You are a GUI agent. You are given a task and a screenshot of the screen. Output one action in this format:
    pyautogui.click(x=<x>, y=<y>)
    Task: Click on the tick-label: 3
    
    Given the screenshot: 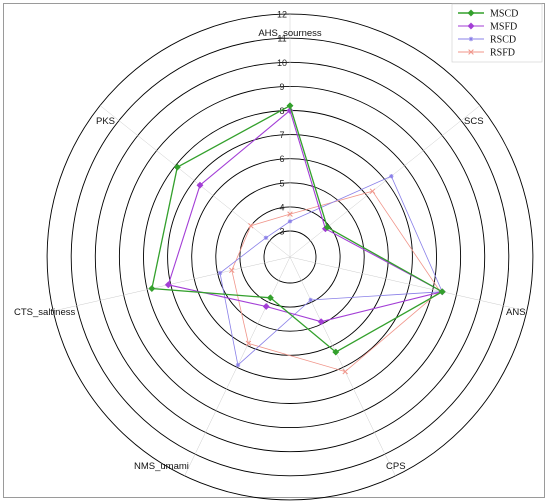 What is the action you would take?
    pyautogui.click(x=281, y=232)
    